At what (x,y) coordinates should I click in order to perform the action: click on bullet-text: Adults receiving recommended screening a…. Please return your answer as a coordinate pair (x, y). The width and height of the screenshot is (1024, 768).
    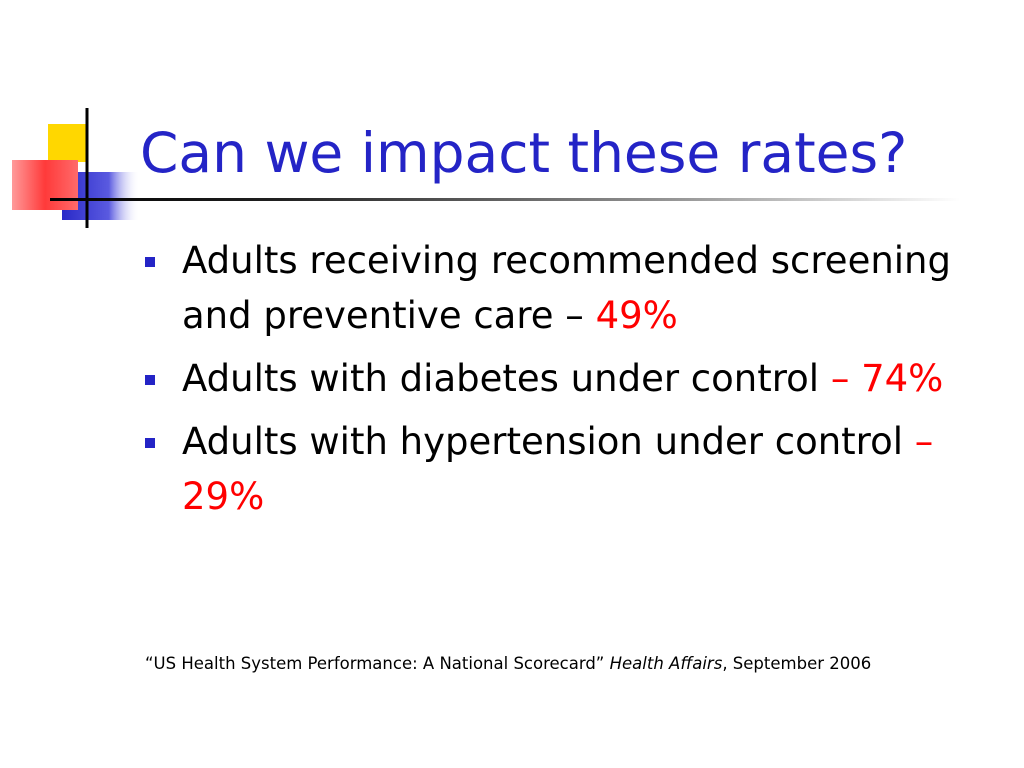
    Looking at the image, I should click on (566, 288).